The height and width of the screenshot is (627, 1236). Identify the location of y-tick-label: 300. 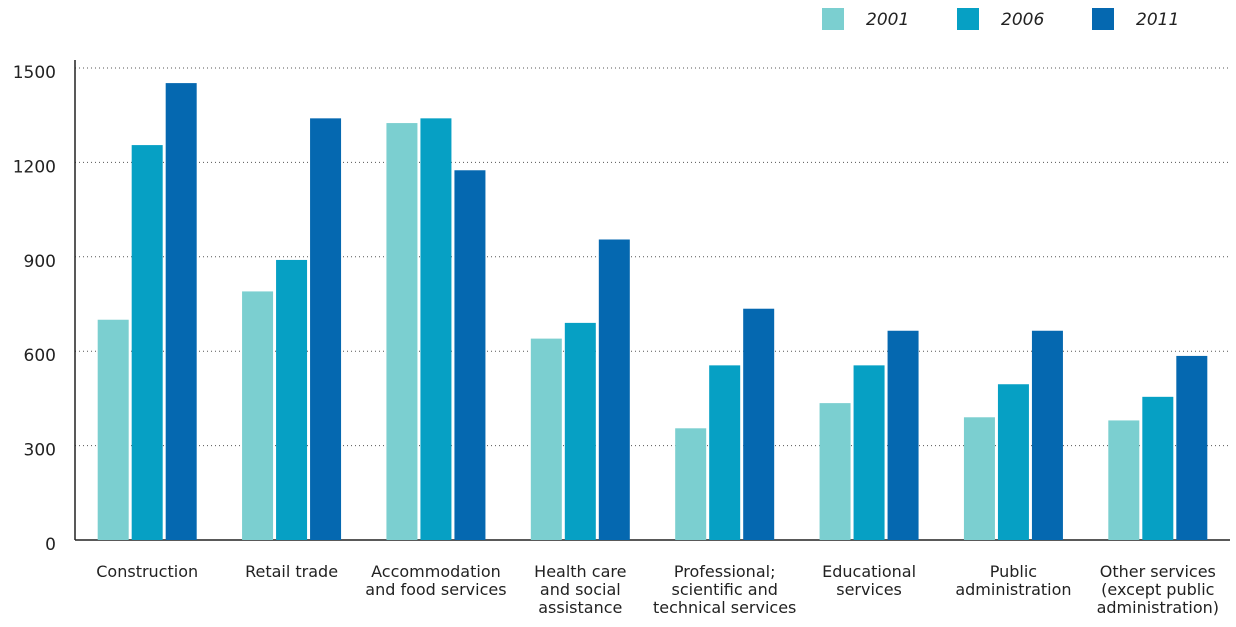
(40, 451).